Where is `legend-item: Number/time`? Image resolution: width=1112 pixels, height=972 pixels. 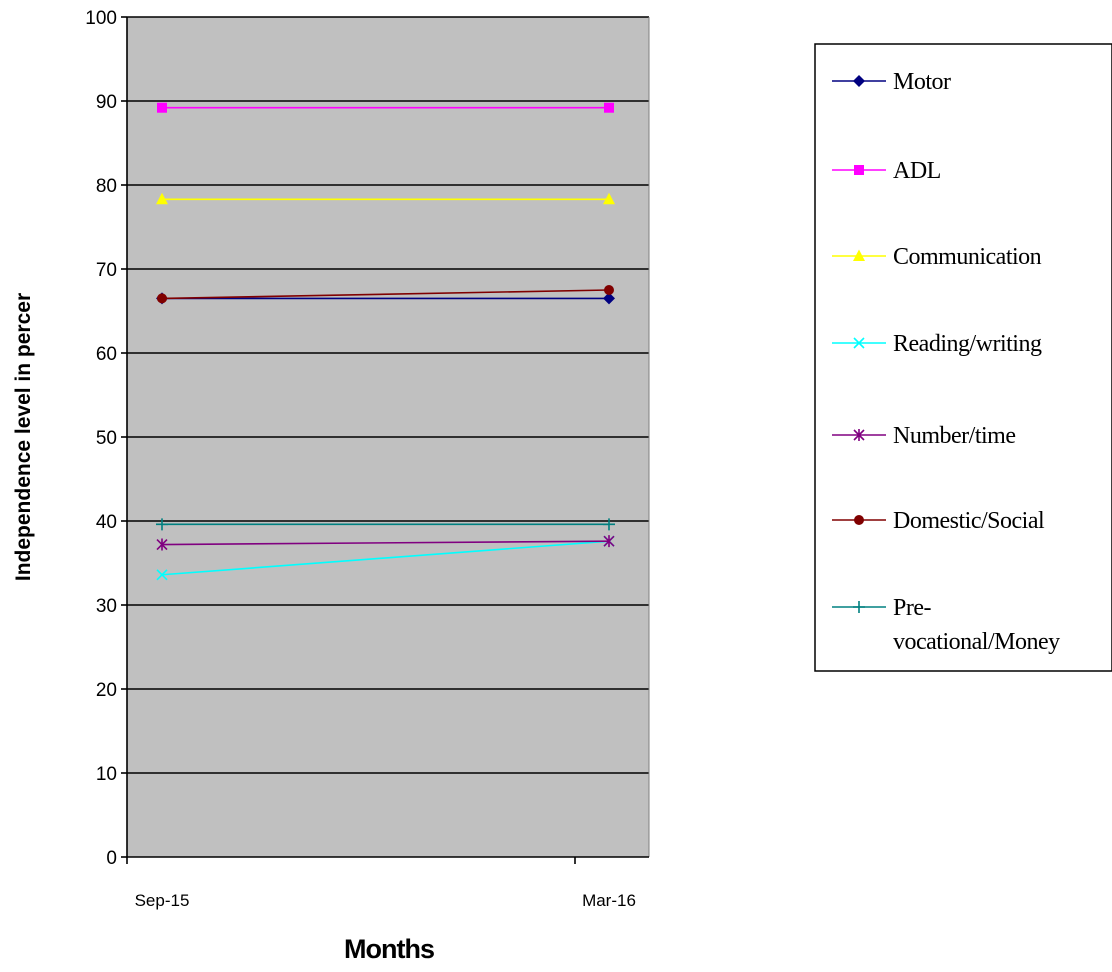 legend-item: Number/time is located at coordinates (924, 436).